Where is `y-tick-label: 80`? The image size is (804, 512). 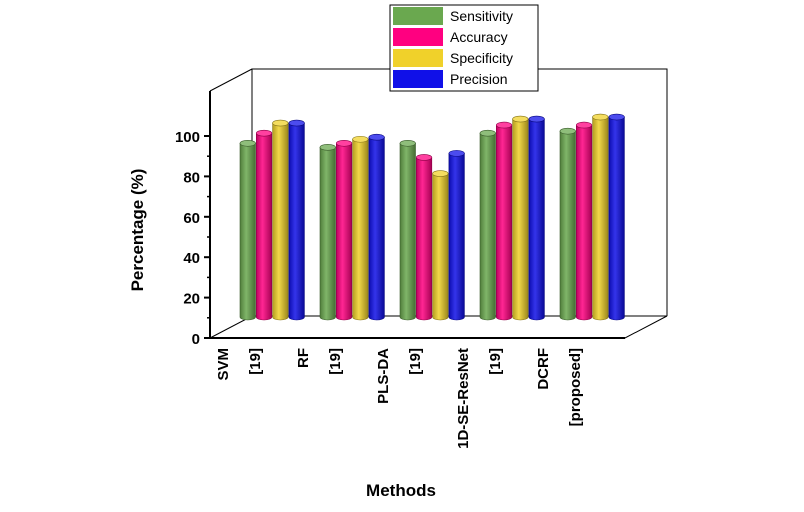
y-tick-label: 80 is located at coordinates (191, 177).